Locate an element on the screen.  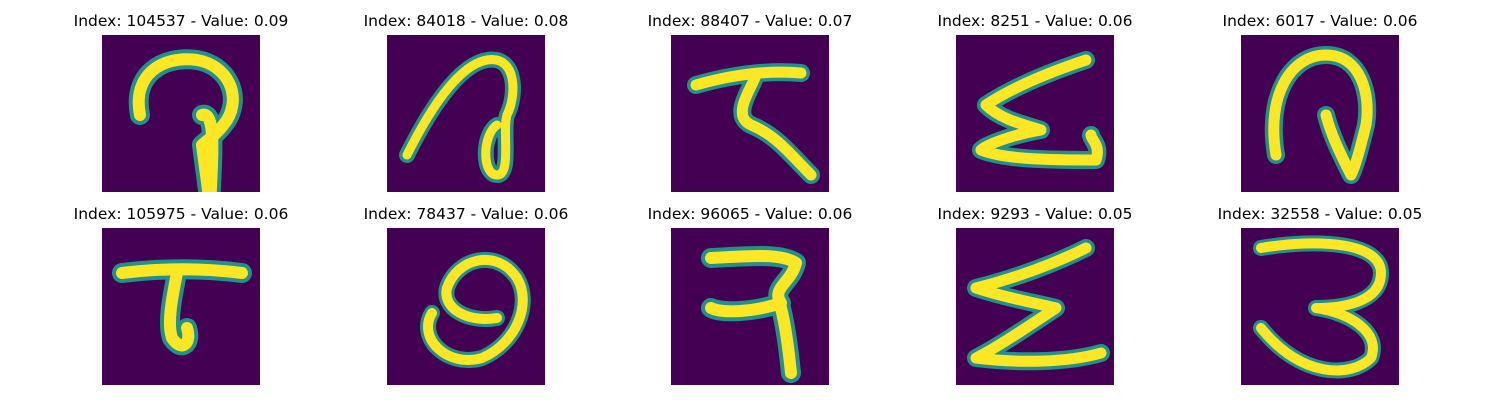
panel-title-8: Index: 96065 - Value: 0.06 is located at coordinates (750, 214).